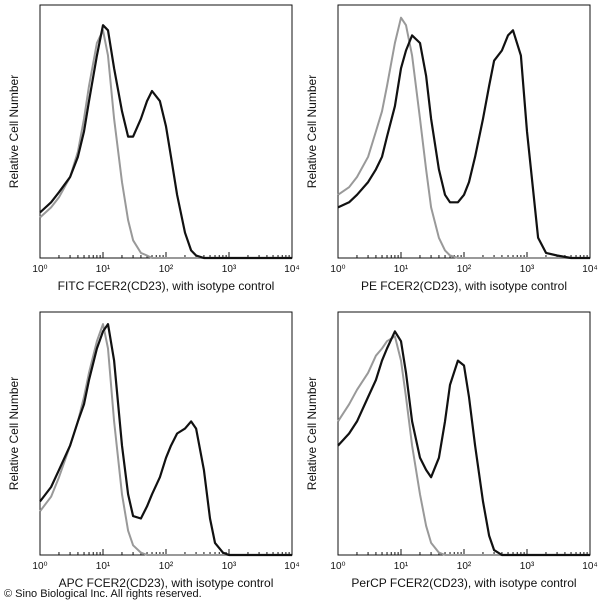 The height and width of the screenshot is (600, 600). What do you see at coordinates (464, 286) in the screenshot?
I see `x-axis-label: PE FCER2(CD23), with isotype control` at bounding box center [464, 286].